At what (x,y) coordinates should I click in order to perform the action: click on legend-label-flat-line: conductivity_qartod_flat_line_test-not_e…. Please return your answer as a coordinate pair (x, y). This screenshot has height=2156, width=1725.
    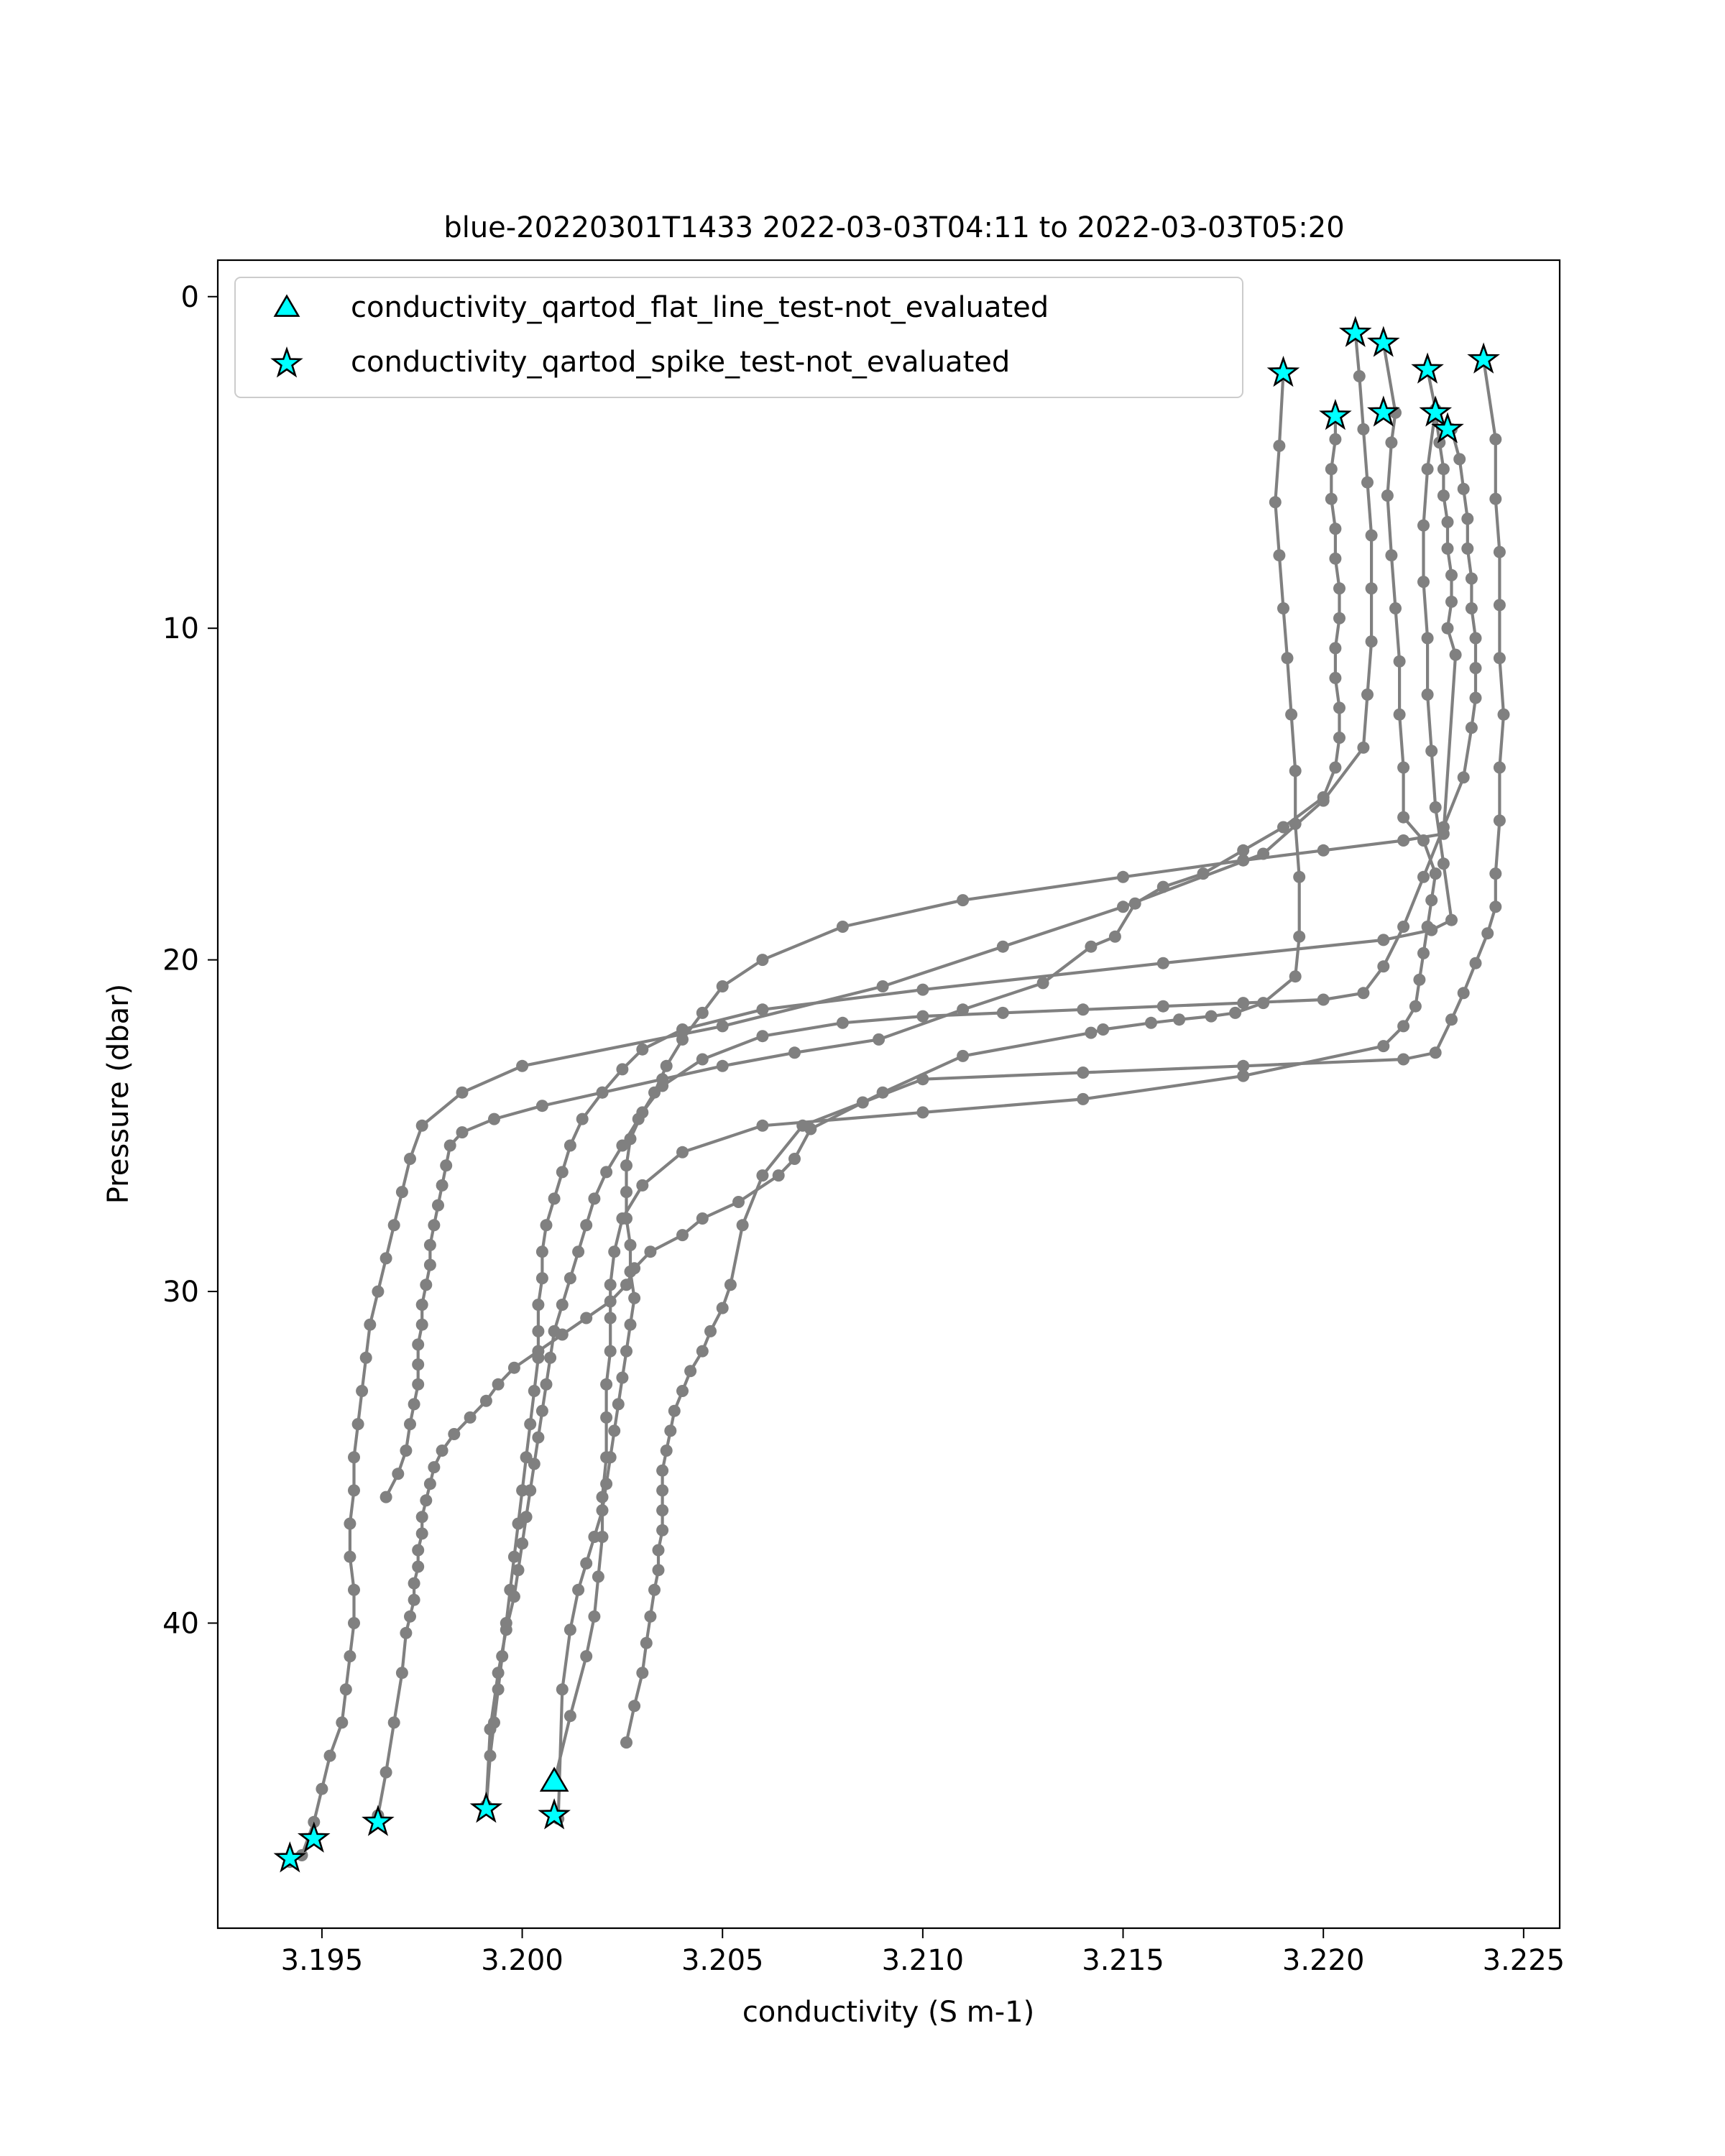
    Looking at the image, I should click on (700, 307).